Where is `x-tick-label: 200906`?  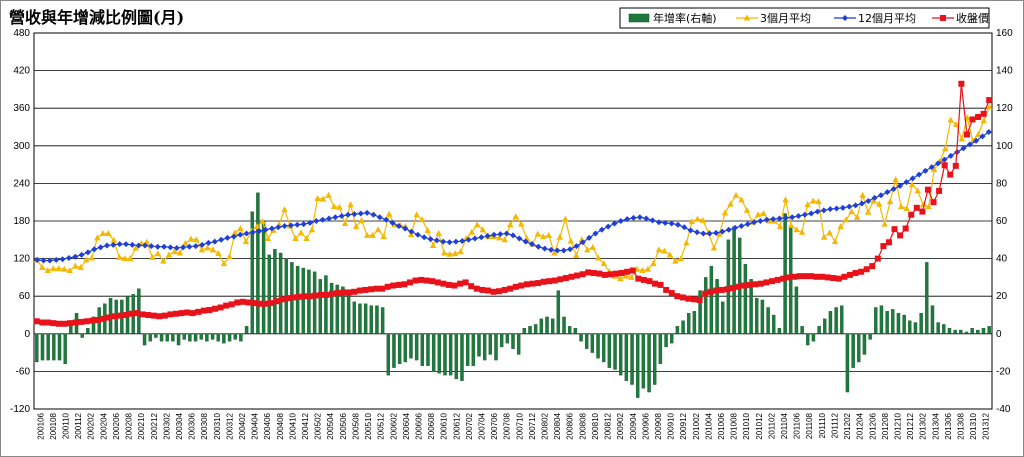 x-tick-label: 200906 is located at coordinates (645, 425).